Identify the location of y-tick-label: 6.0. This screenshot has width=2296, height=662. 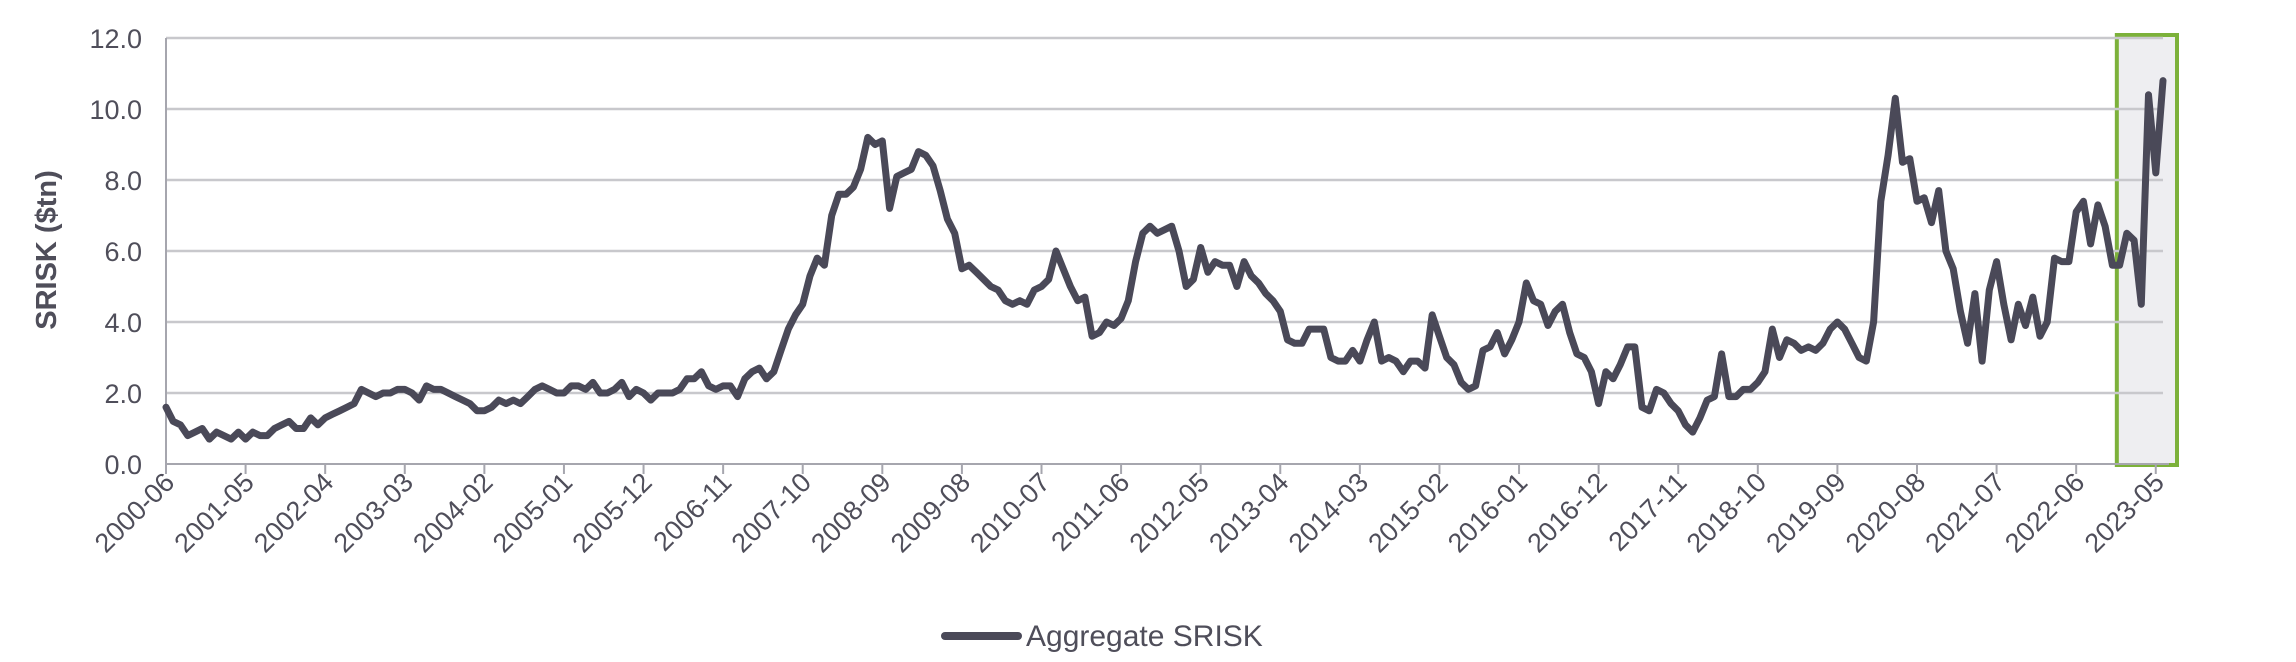
(123, 252).